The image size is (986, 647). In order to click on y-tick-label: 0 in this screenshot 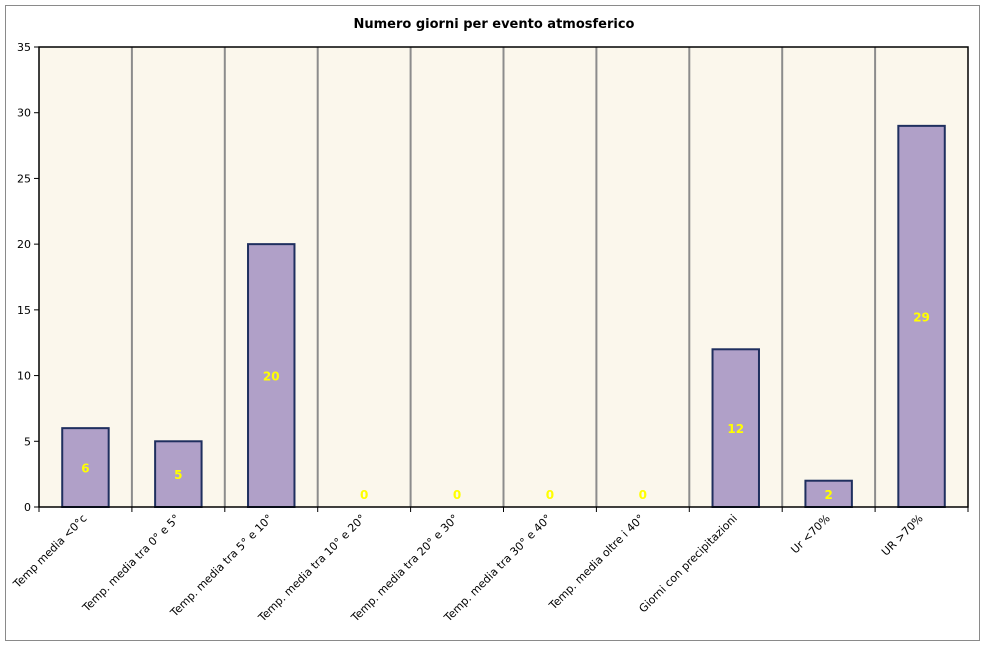, I will do `click(27, 507)`.